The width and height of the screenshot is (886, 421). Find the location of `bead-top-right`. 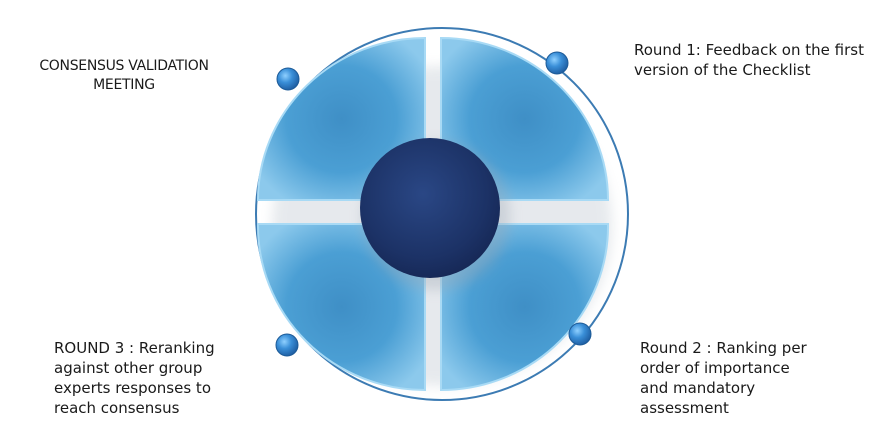

bead-top-right is located at coordinates (557, 63).